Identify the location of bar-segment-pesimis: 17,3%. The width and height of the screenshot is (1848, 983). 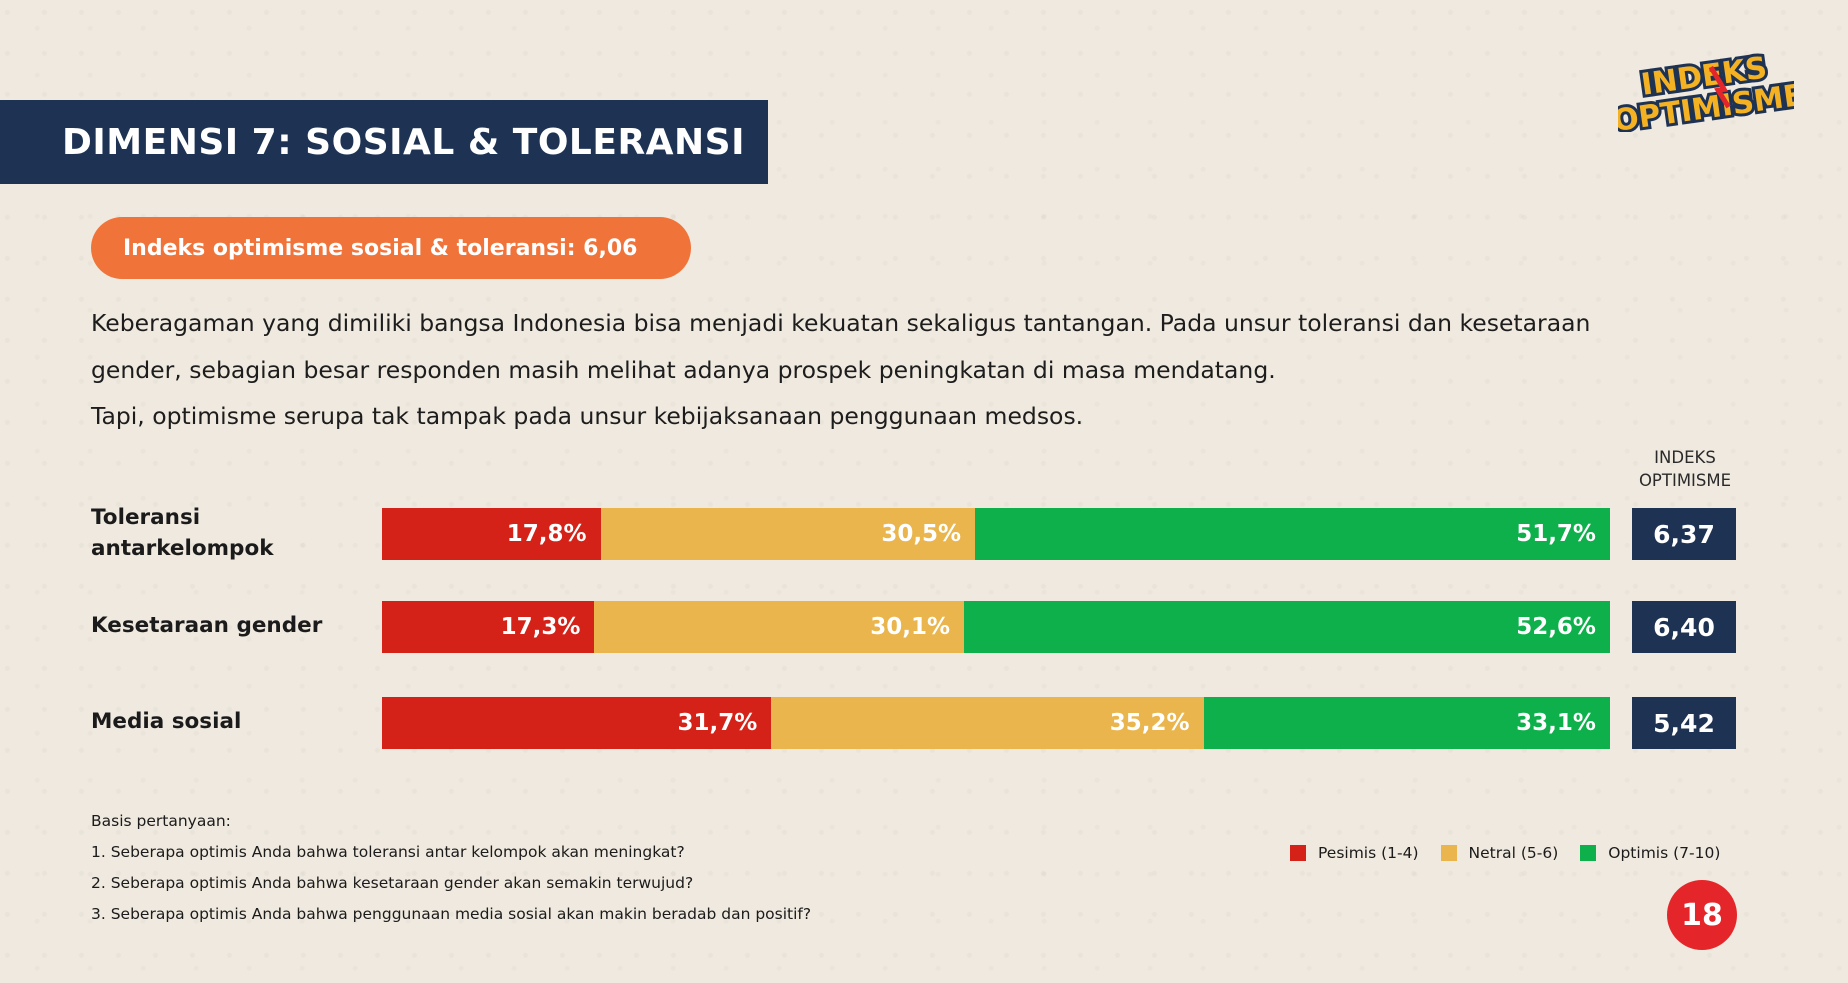
(488, 627).